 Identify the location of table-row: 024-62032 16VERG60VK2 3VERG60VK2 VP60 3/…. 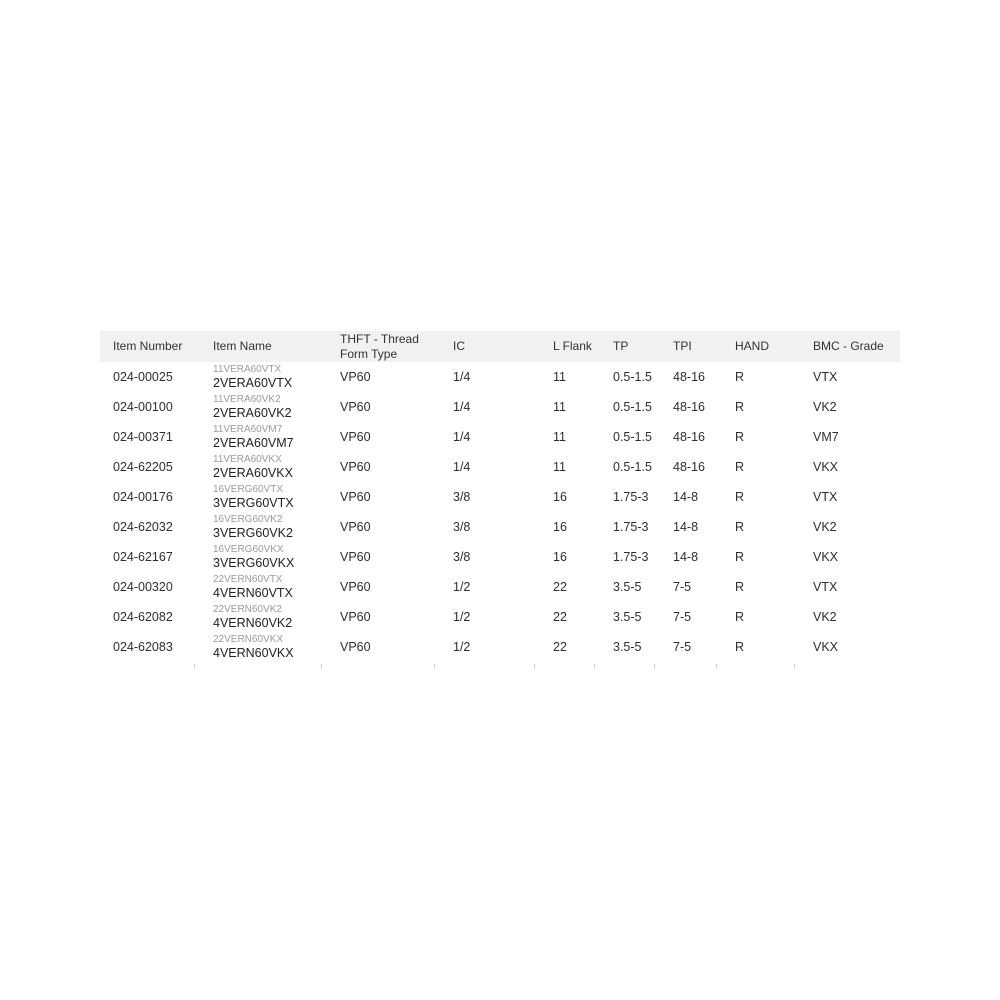
(500, 527).